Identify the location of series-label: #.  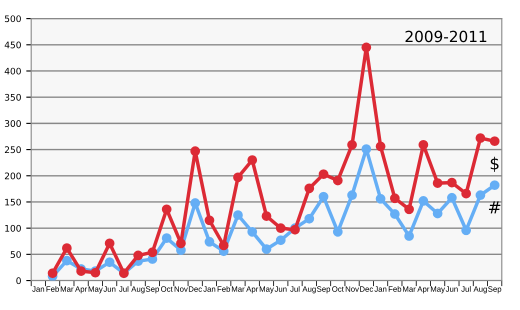
(494, 207).